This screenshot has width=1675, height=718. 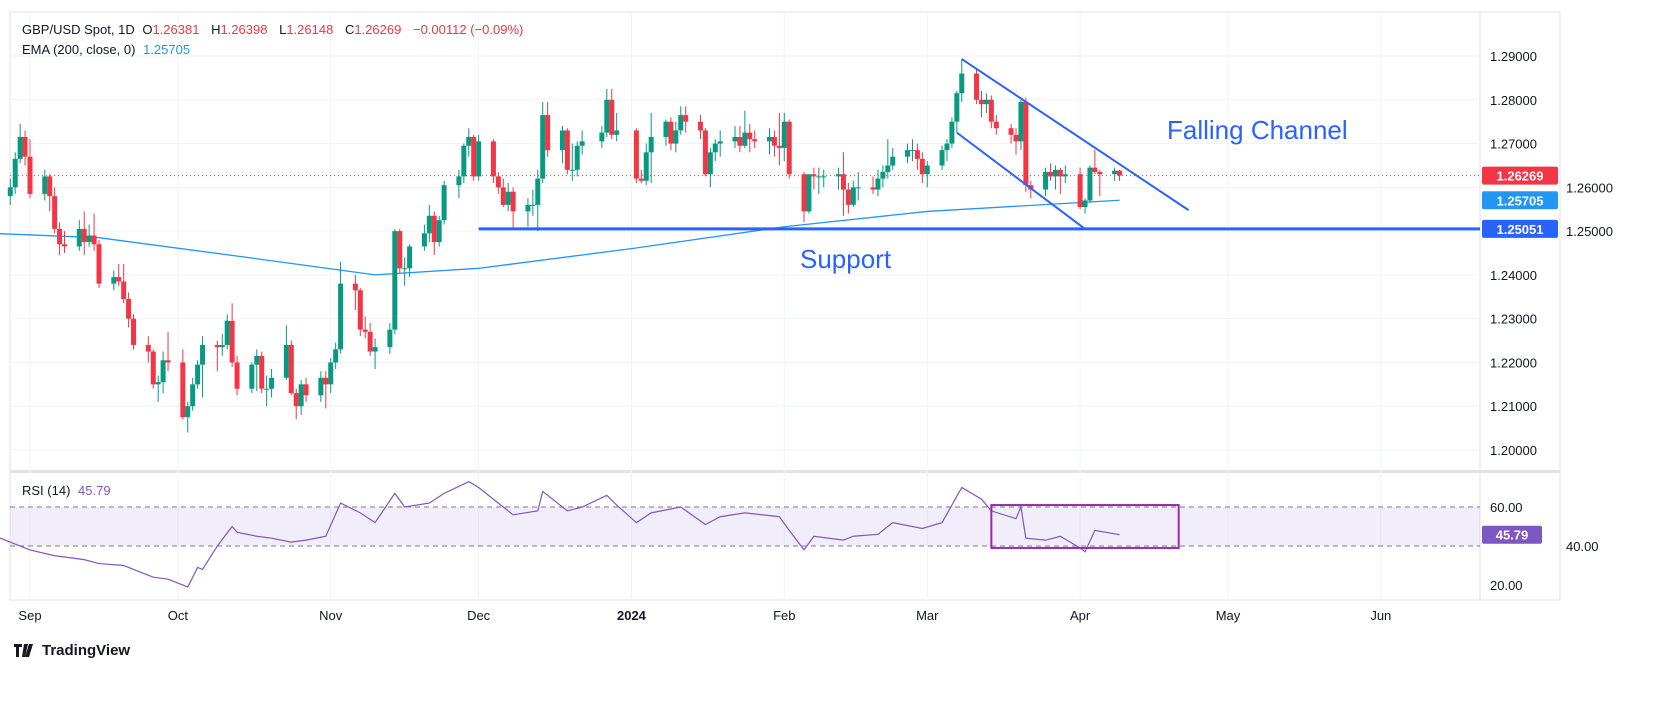 I want to click on x-tick-label: Nov, so click(x=331, y=615).